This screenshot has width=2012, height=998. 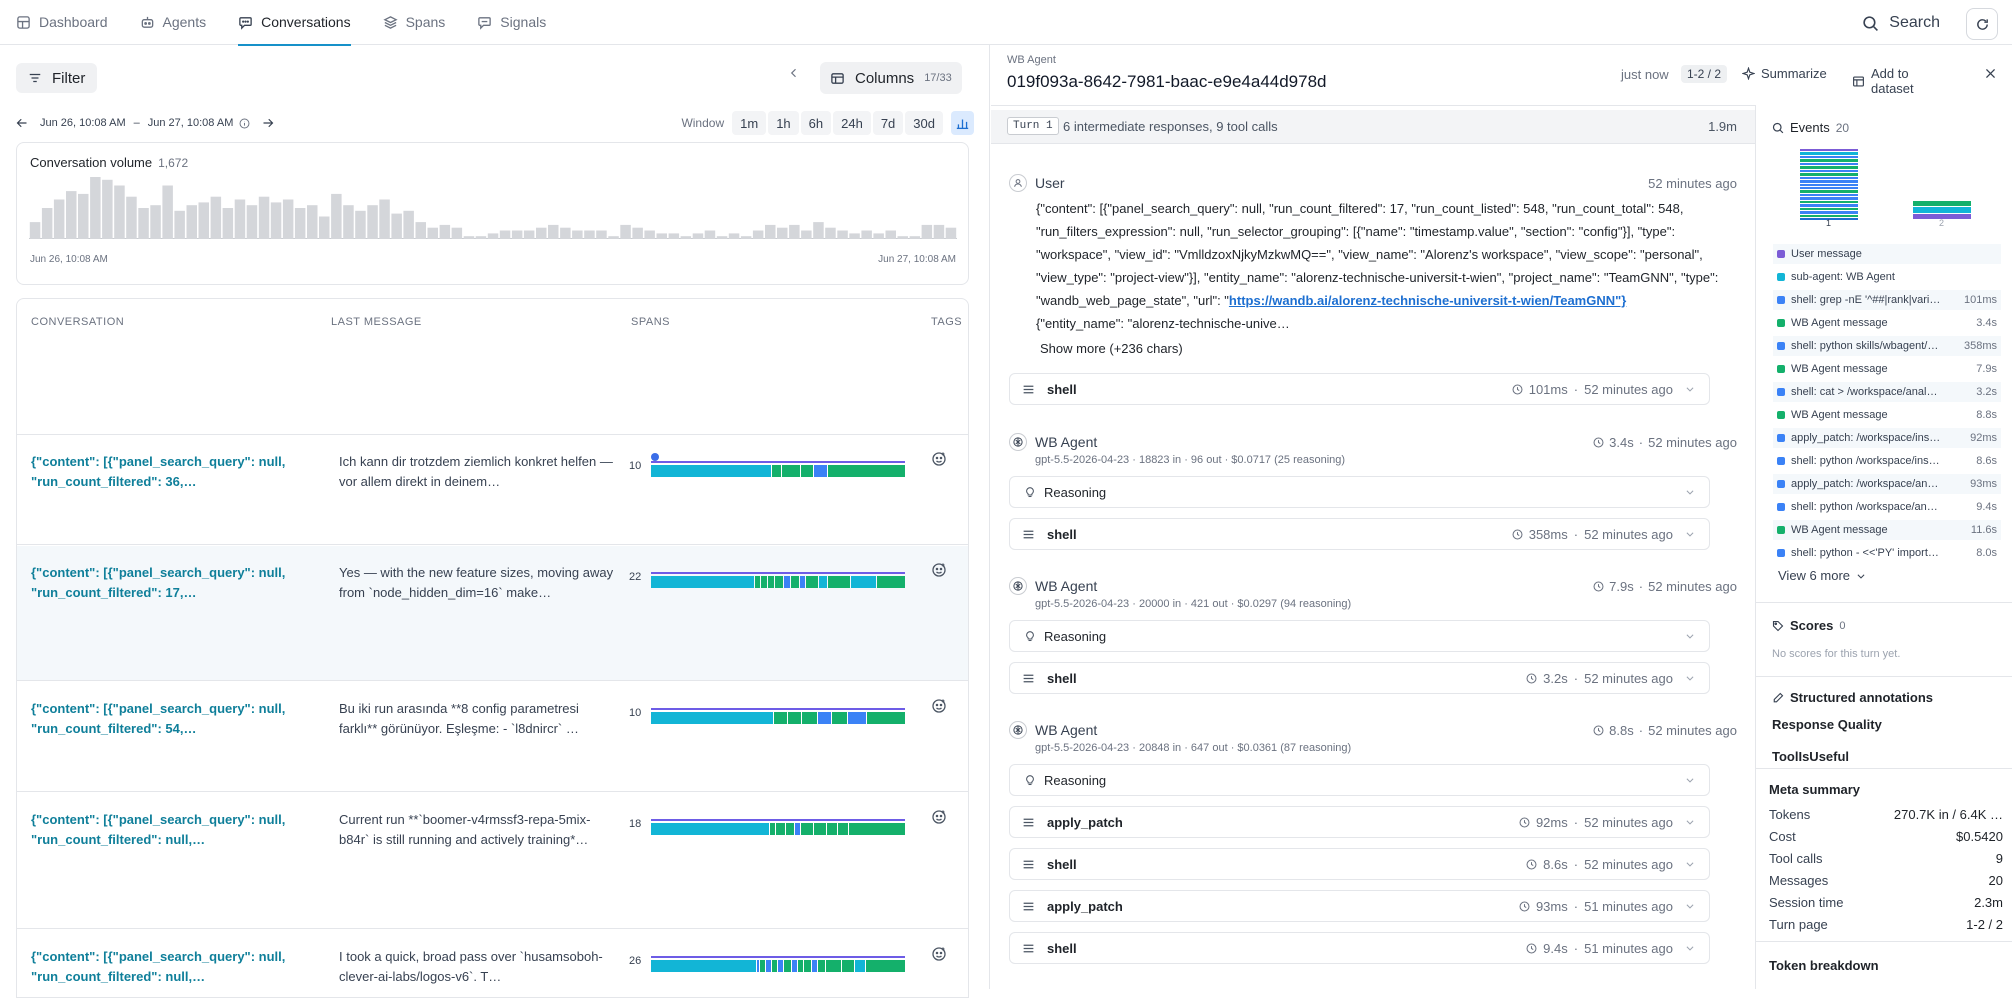 I want to click on window-6h: 6h, so click(x=816, y=123).